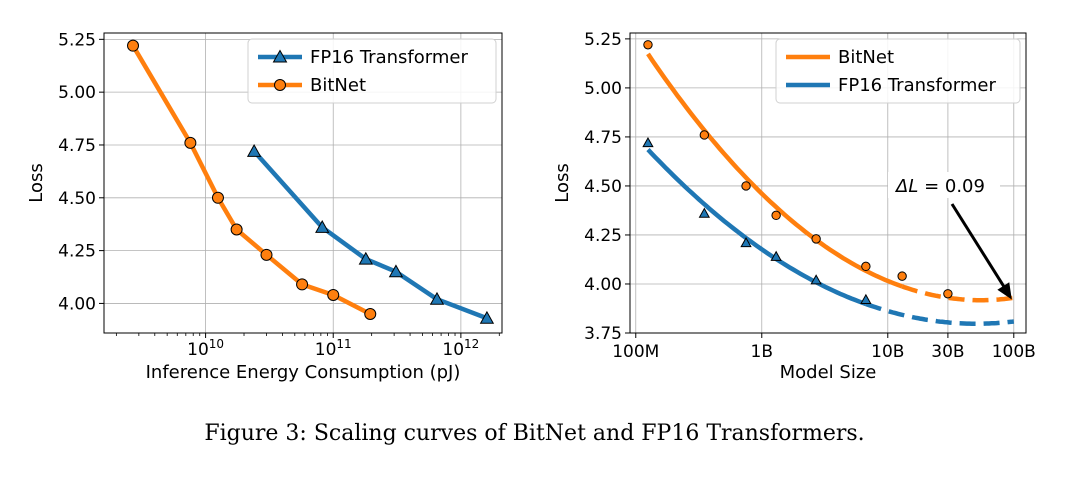 This screenshot has height=477, width=1069. I want to click on bitnet-fit-line, so click(774, 170).